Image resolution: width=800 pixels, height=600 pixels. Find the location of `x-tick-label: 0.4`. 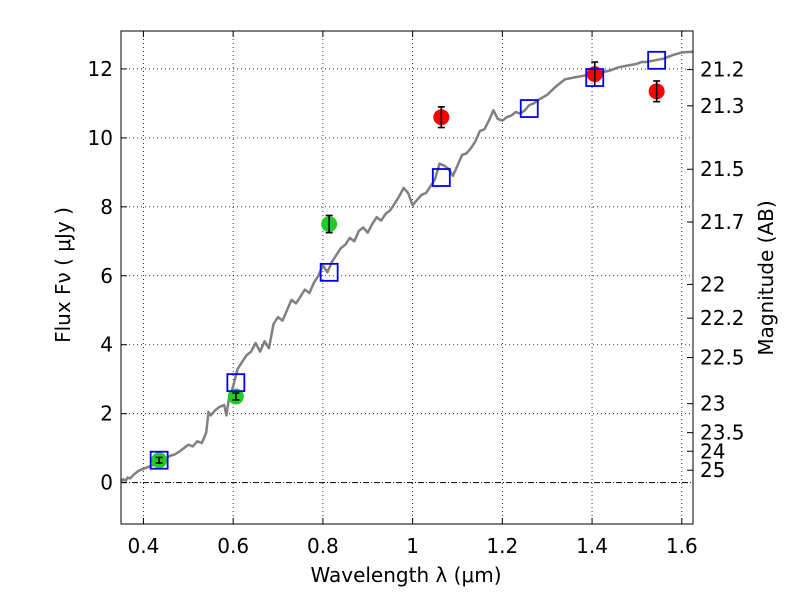

x-tick-label: 0.4 is located at coordinates (144, 546).